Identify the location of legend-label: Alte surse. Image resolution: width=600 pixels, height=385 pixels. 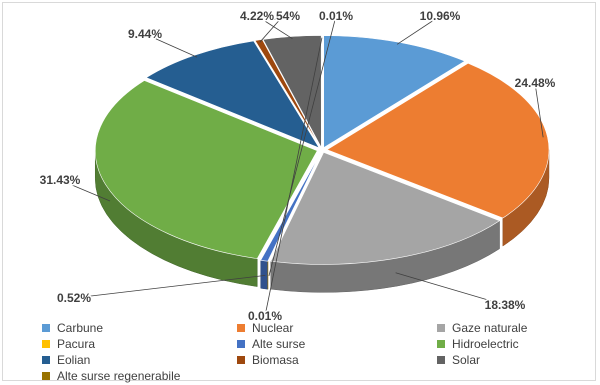
(279, 344).